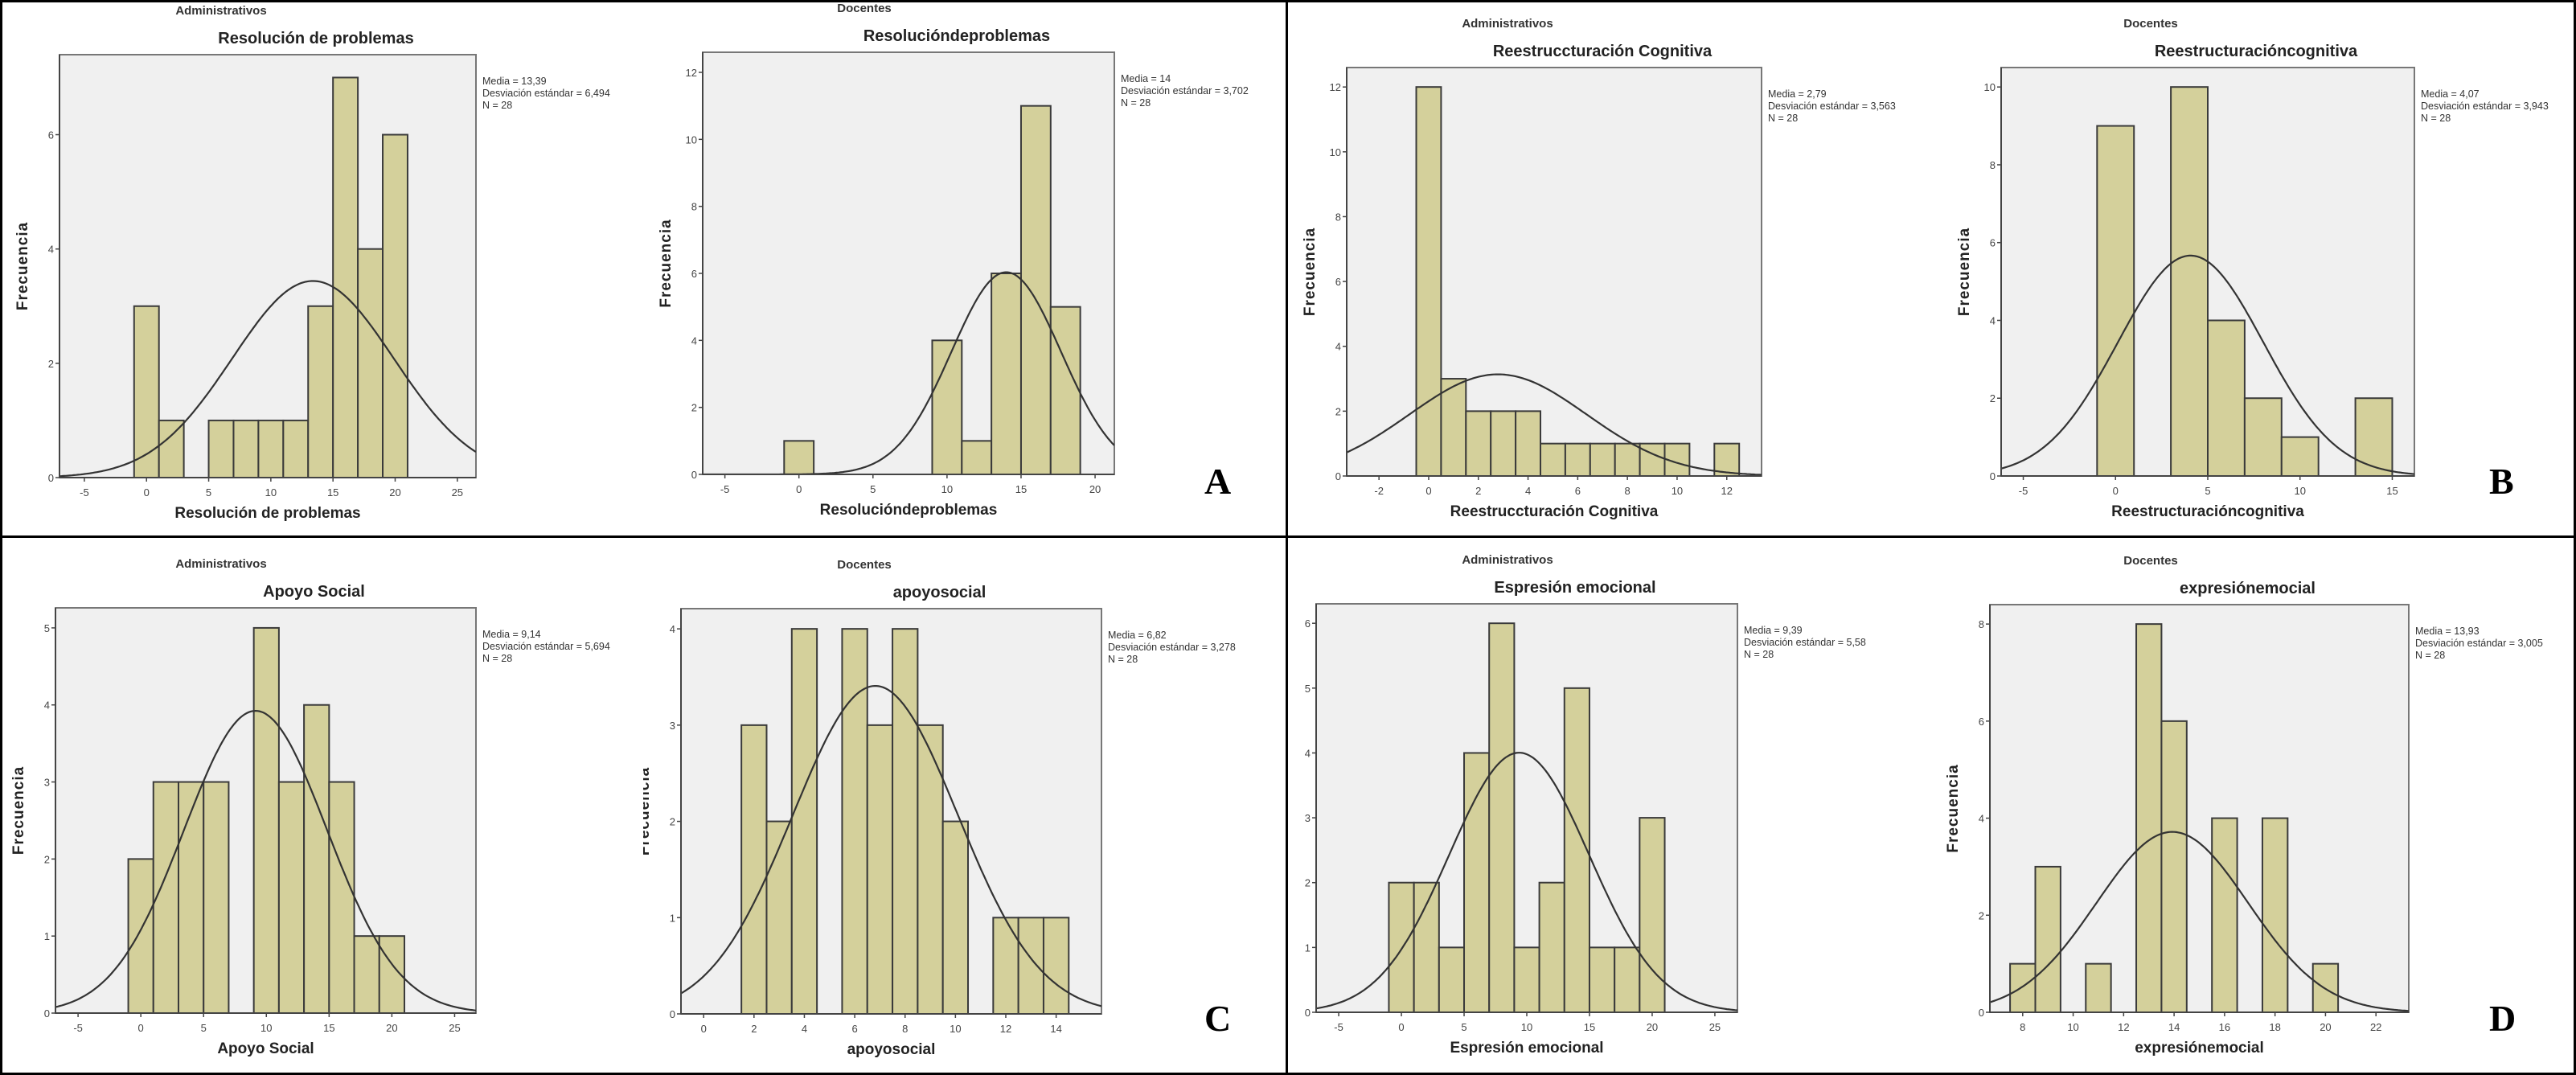 The width and height of the screenshot is (2576, 1075). Describe the element at coordinates (1379, 491) in the screenshot. I see `x-tick-label: -2` at that location.